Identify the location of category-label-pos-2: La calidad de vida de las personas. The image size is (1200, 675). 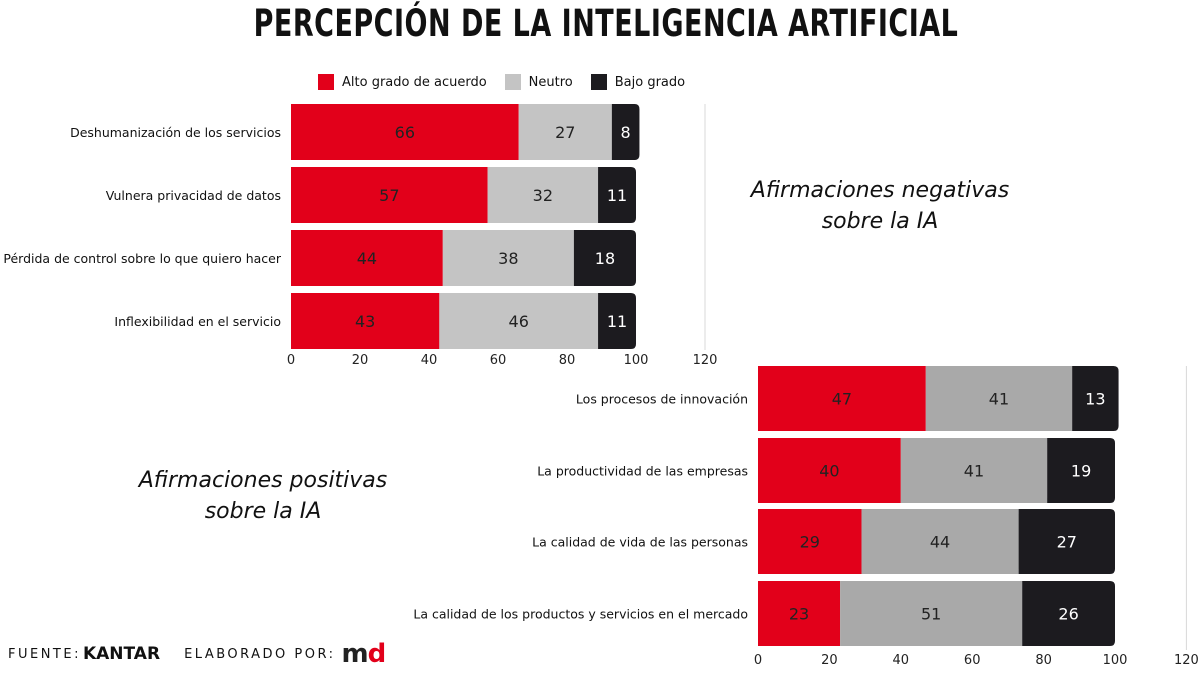
(640, 542).